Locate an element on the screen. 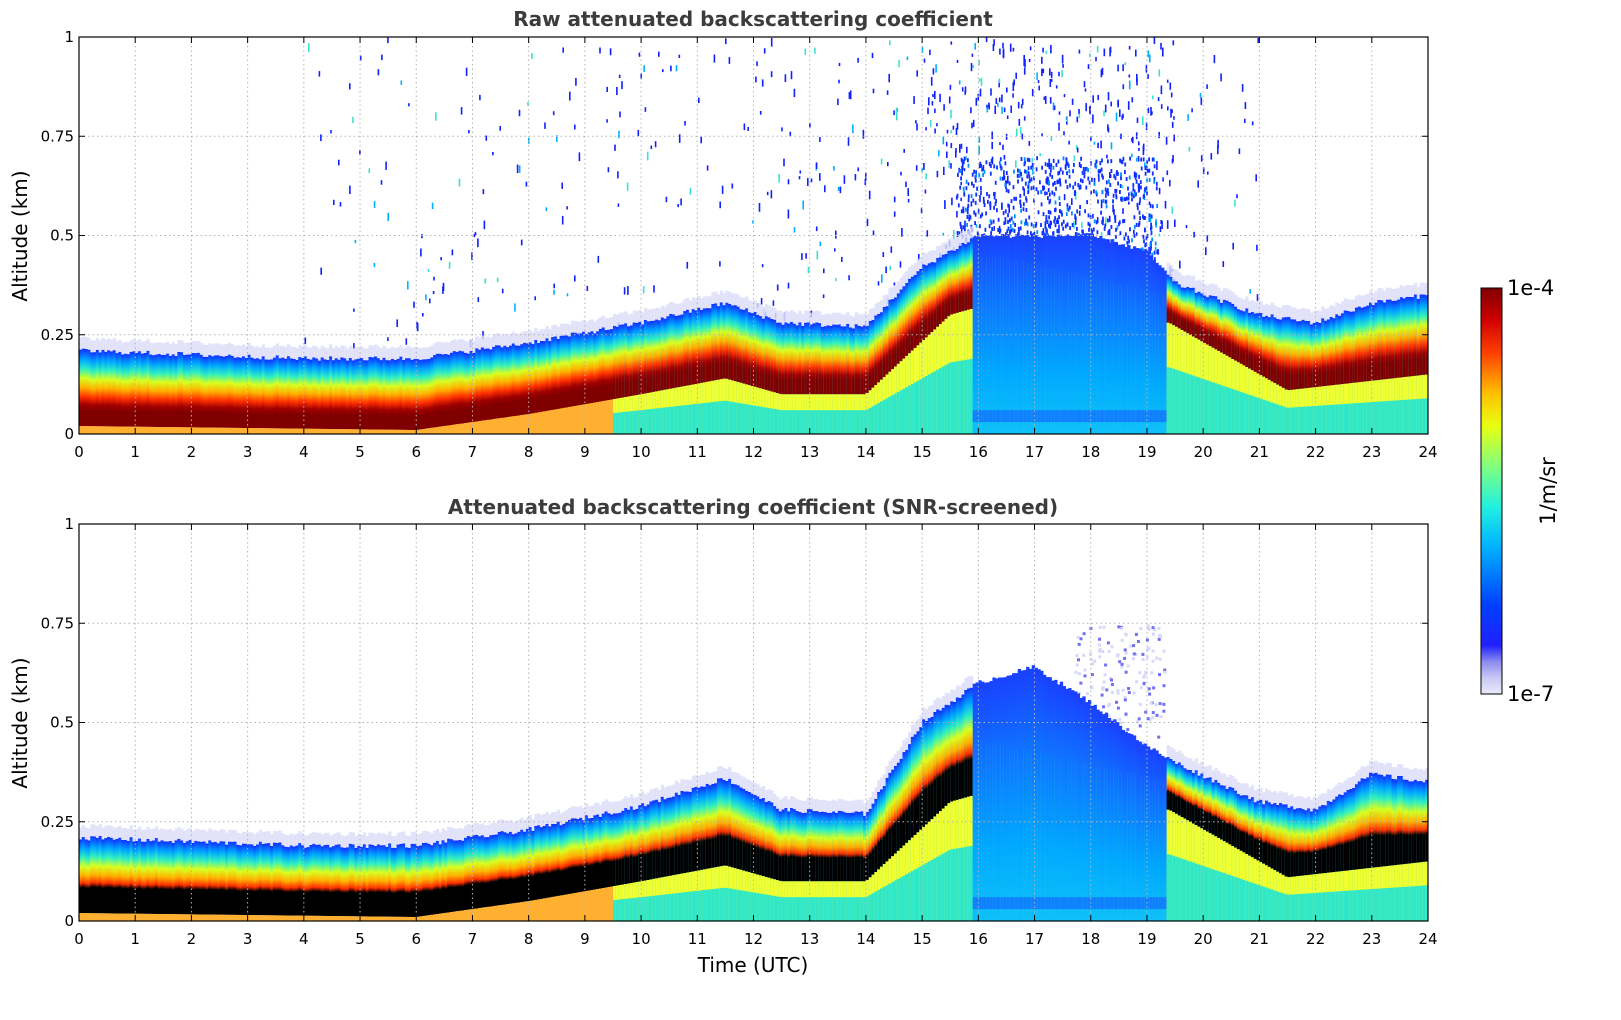 The height and width of the screenshot is (1020, 1621). surface-band is located at coordinates (1050, 903).